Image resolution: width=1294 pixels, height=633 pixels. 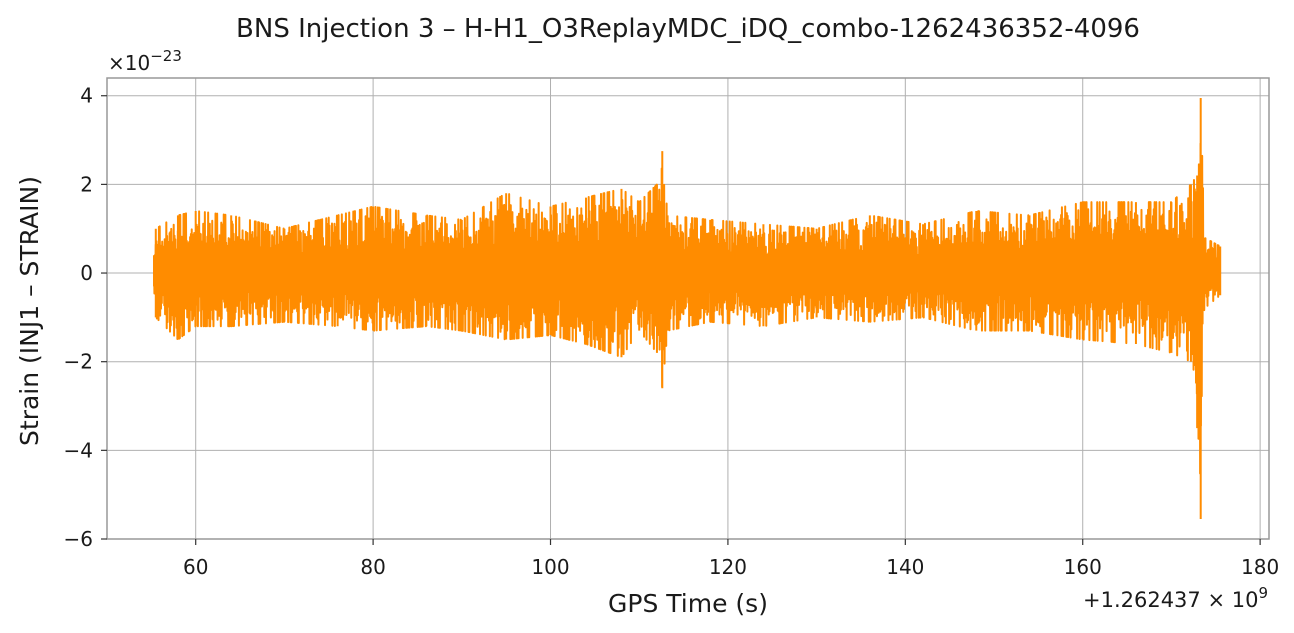 What do you see at coordinates (372, 567) in the screenshot?
I see `x-tick-label: 80` at bounding box center [372, 567].